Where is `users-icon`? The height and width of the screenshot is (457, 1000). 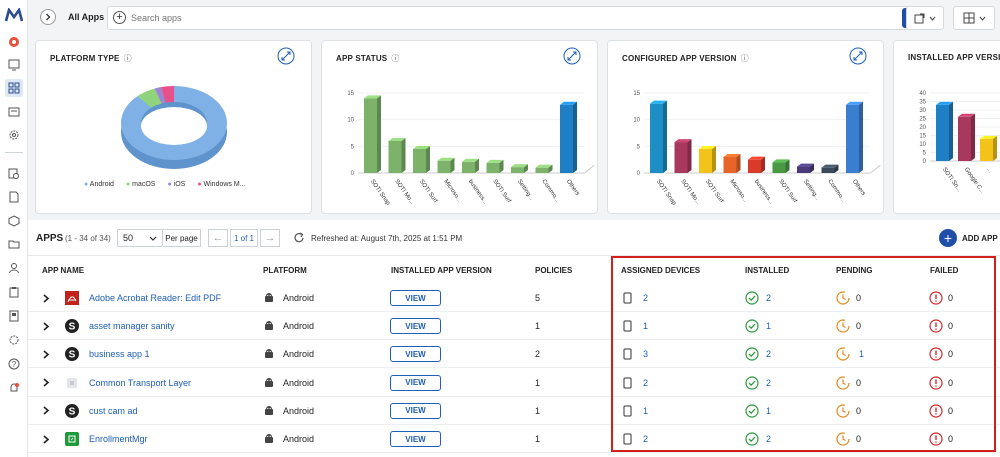
users-icon is located at coordinates (14, 268).